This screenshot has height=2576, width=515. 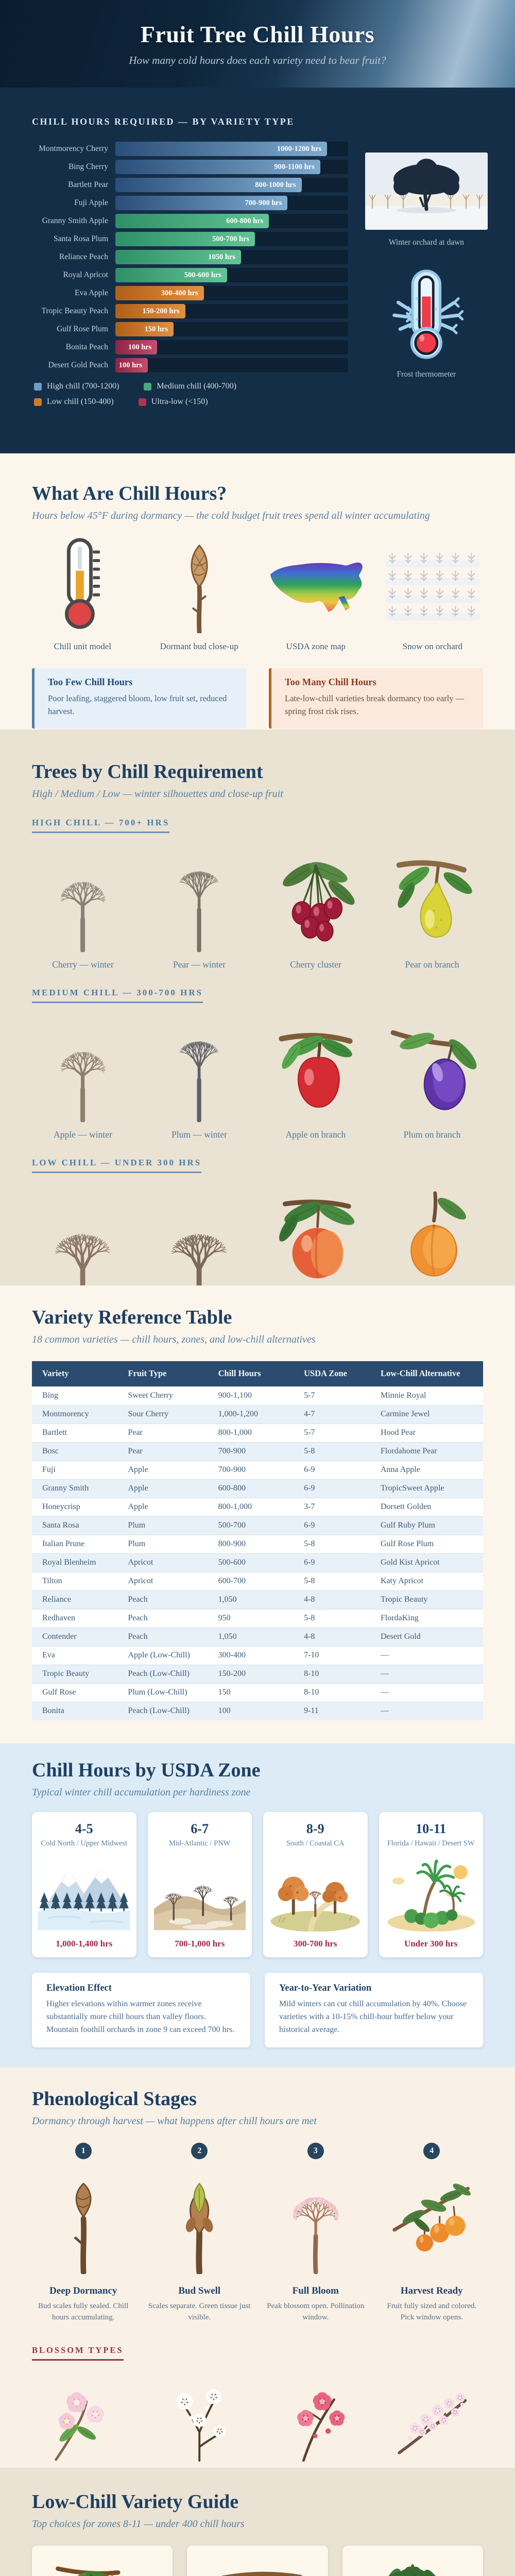 What do you see at coordinates (79, 1988) in the screenshot?
I see `zone-note-title: Elevation Effect` at bounding box center [79, 1988].